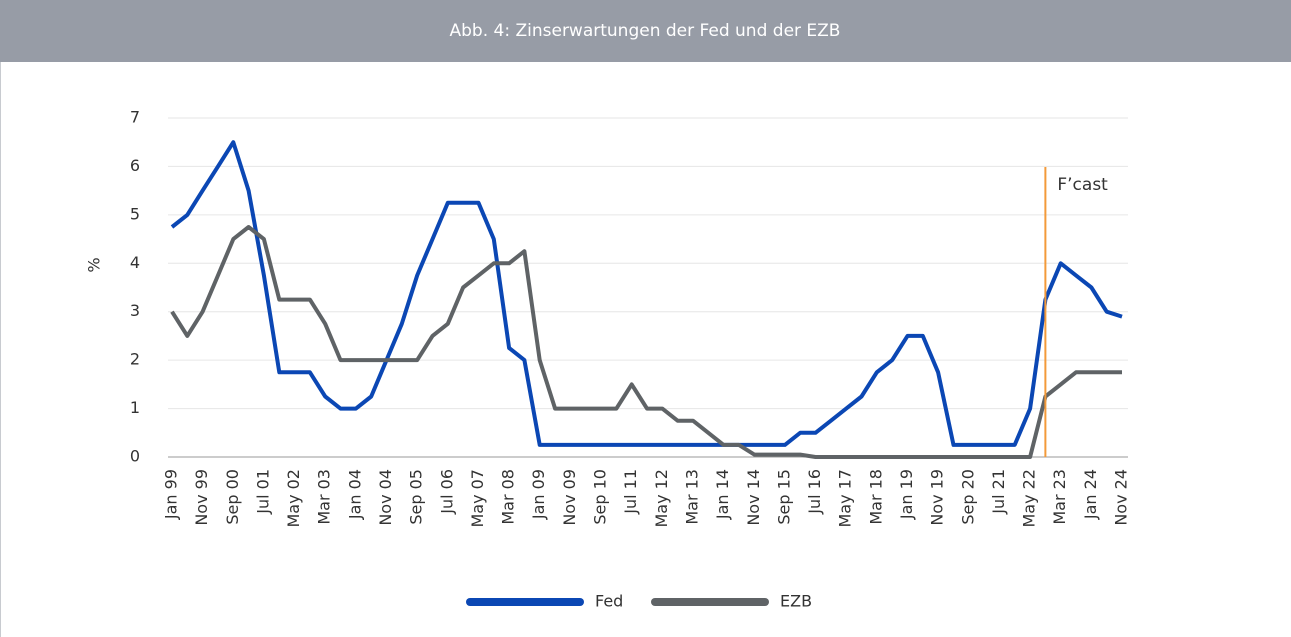 The width and height of the screenshot is (1291, 637). What do you see at coordinates (446, 492) in the screenshot?
I see `x-tick-label: Jul 06` at bounding box center [446, 492].